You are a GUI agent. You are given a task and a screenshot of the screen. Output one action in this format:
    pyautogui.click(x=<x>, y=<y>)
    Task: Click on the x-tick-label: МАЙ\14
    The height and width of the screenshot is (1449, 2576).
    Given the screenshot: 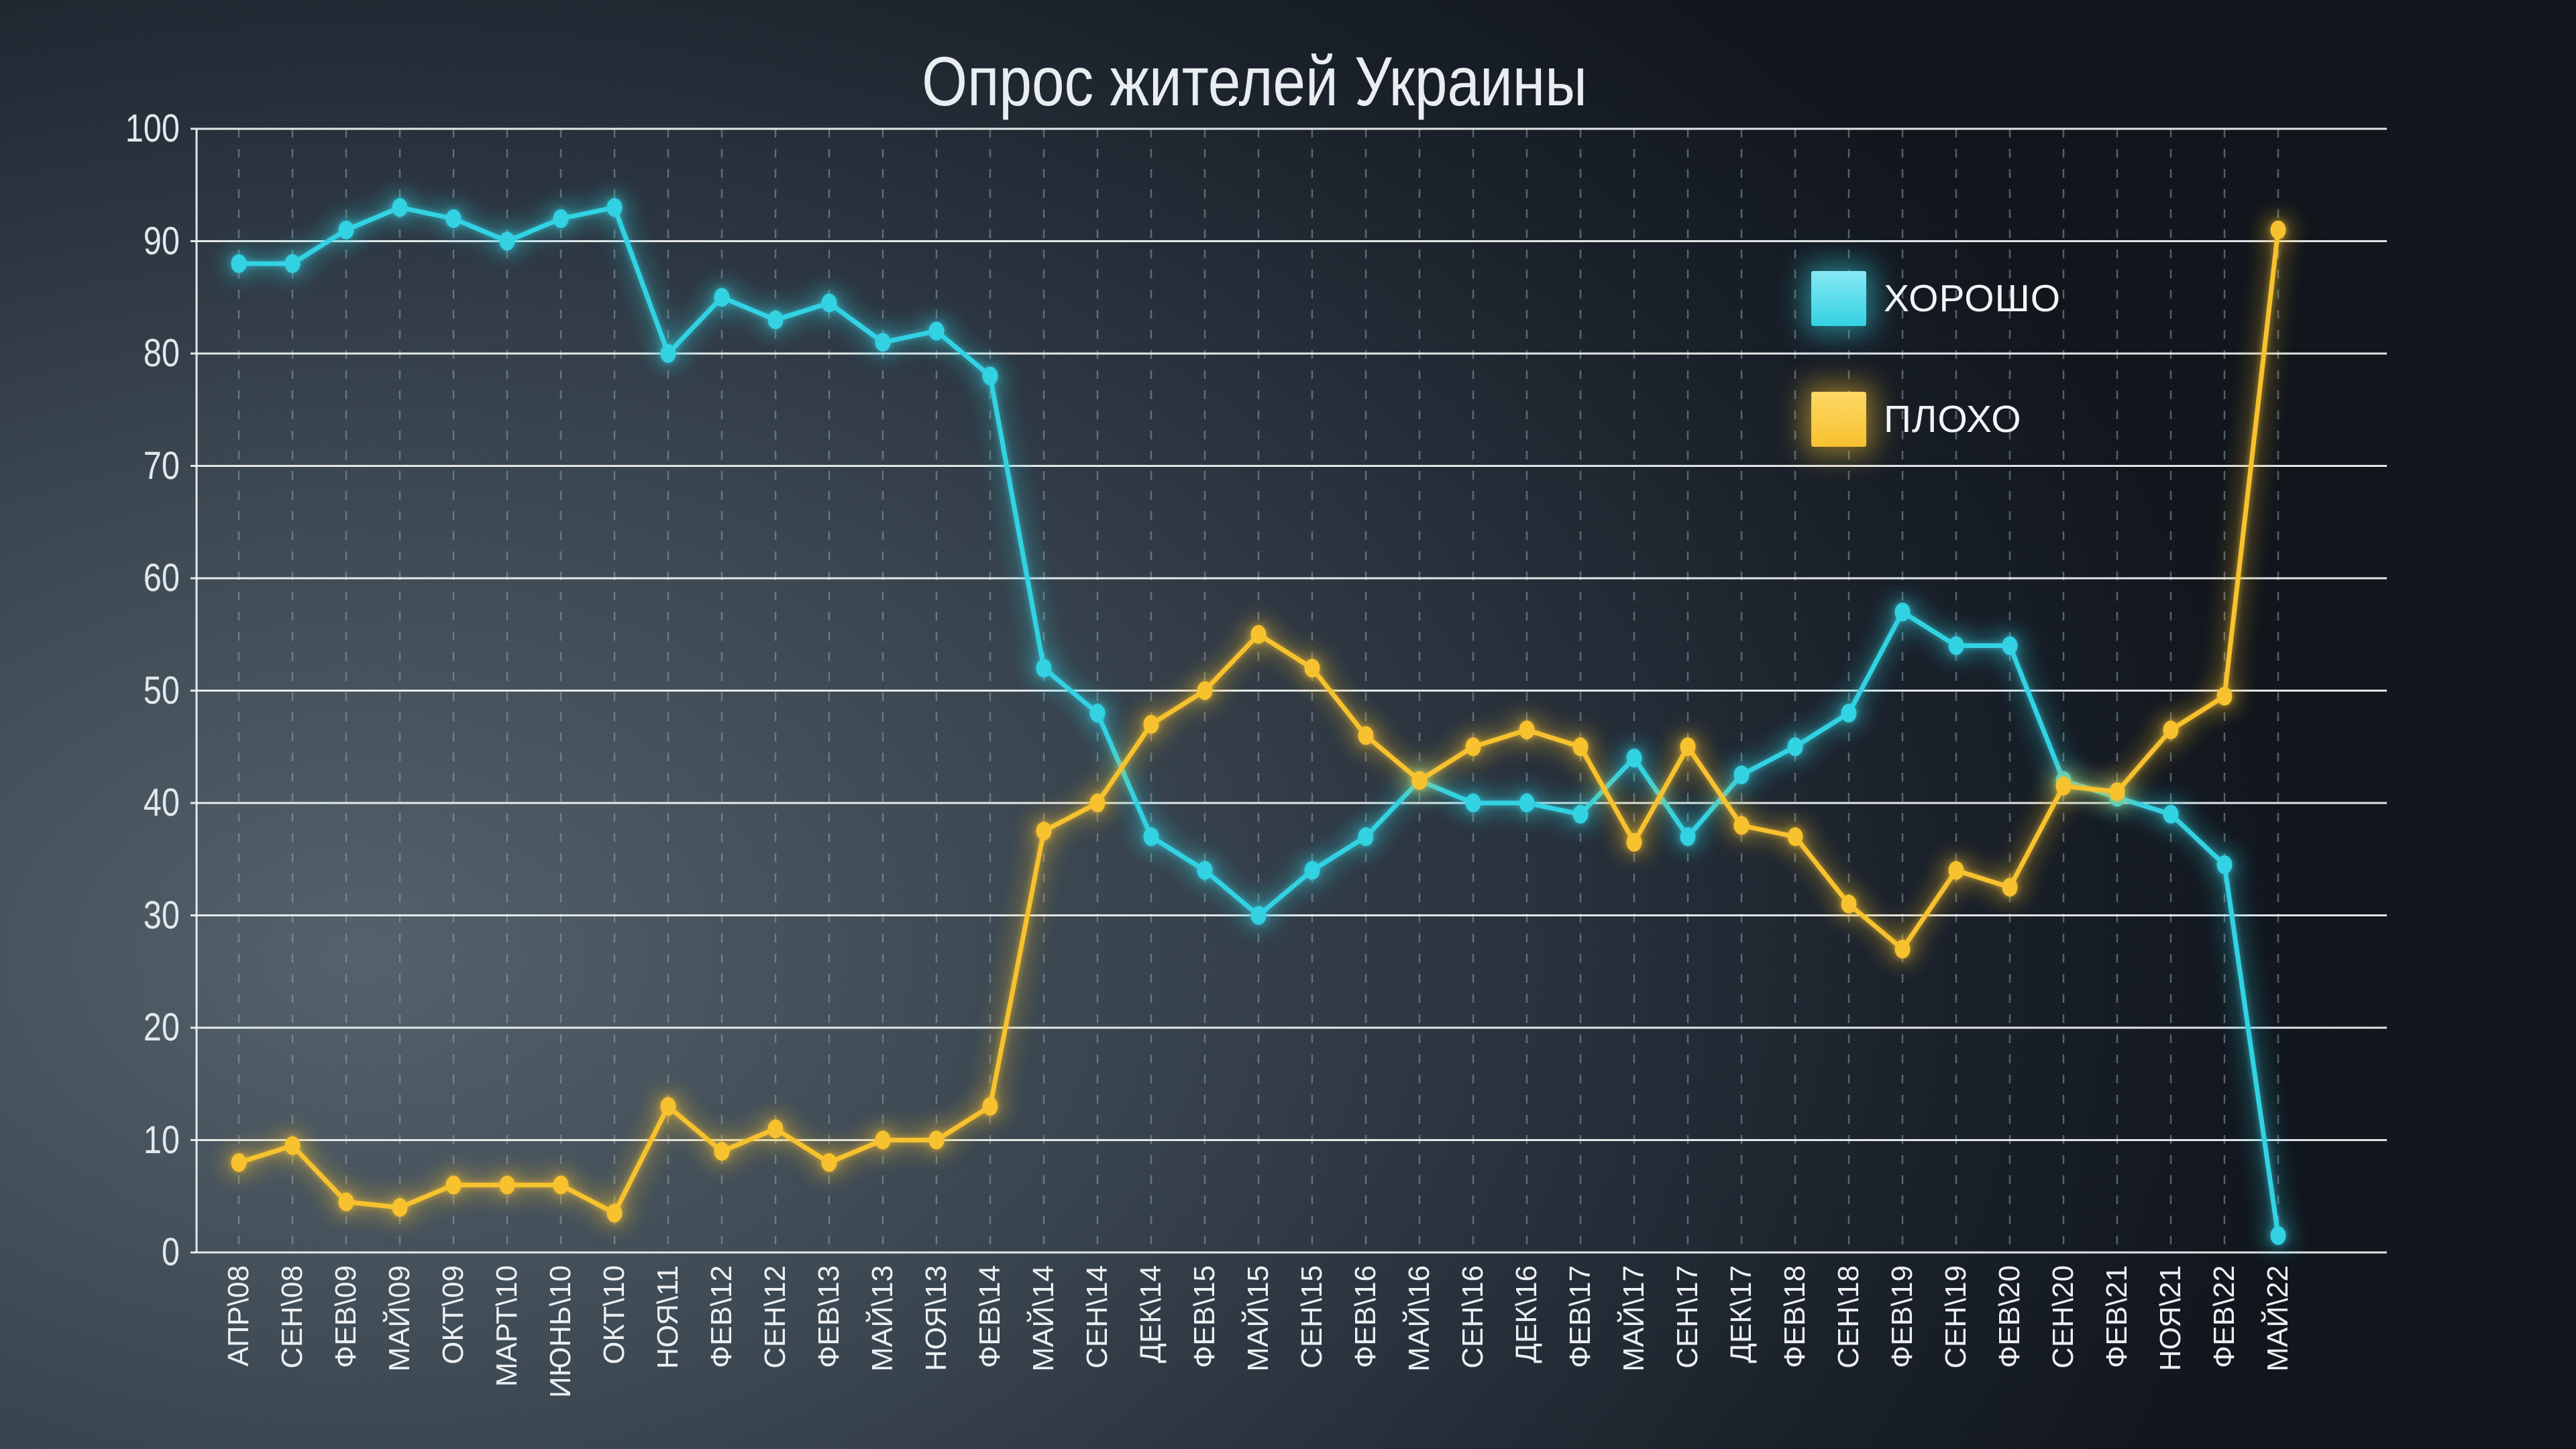 What is the action you would take?
    pyautogui.click(x=1043, y=1318)
    